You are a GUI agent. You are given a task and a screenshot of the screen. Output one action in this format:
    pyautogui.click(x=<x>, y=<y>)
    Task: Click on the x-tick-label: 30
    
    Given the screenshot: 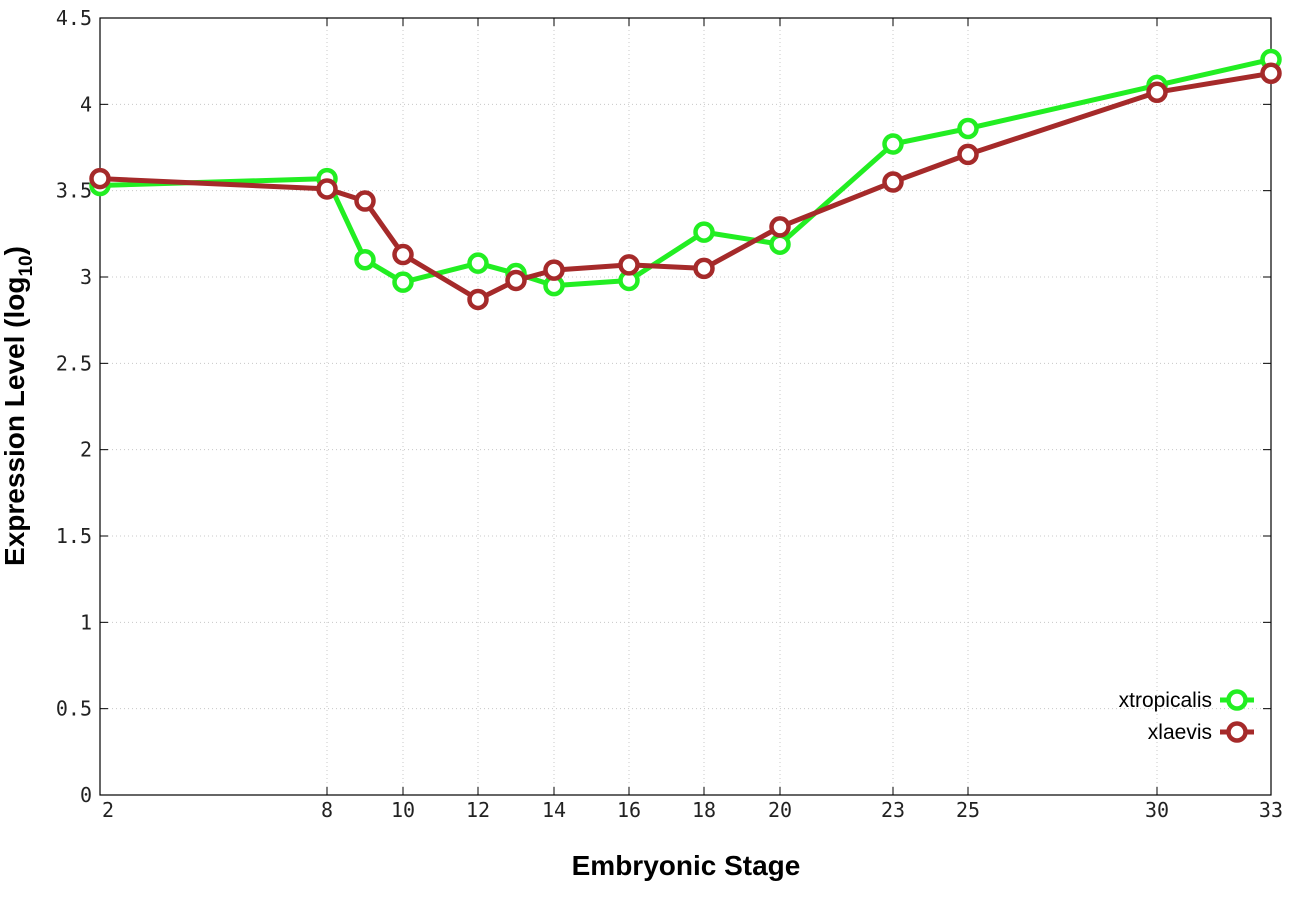 What is the action you would take?
    pyautogui.click(x=1157, y=810)
    